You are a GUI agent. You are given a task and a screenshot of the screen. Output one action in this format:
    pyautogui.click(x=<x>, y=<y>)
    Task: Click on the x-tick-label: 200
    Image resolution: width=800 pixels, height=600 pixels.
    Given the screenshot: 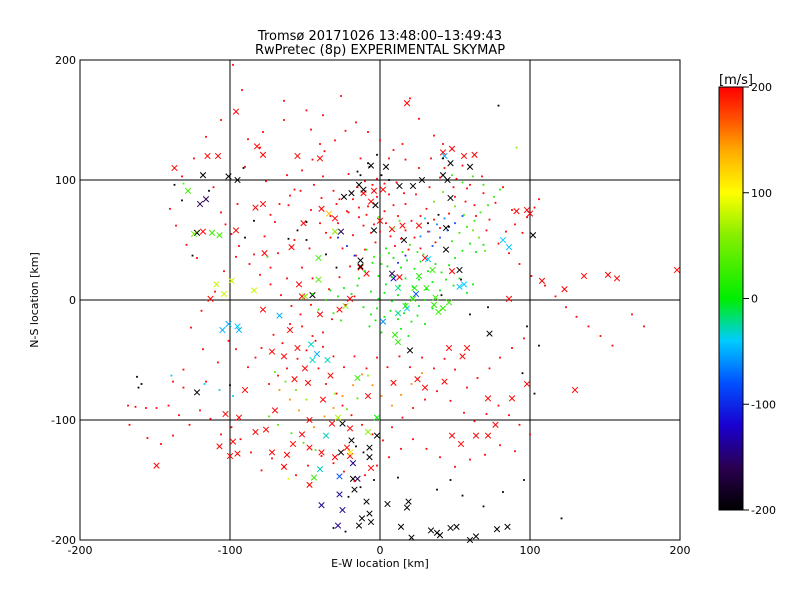 What is the action you would take?
    pyautogui.click(x=680, y=550)
    